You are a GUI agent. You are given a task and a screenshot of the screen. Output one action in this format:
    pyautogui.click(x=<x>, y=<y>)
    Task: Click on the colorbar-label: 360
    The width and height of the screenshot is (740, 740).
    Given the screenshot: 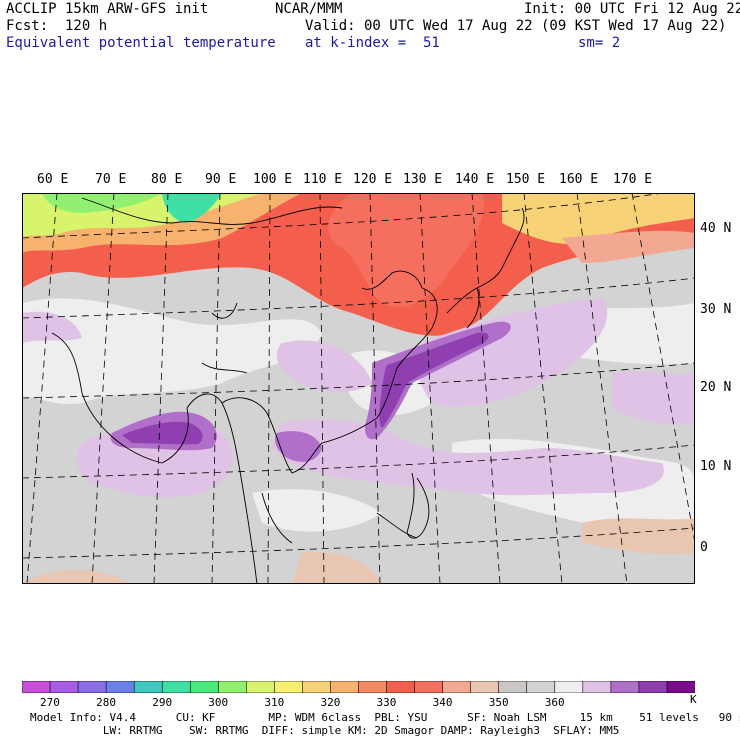 What is the action you would take?
    pyautogui.click(x=554, y=702)
    